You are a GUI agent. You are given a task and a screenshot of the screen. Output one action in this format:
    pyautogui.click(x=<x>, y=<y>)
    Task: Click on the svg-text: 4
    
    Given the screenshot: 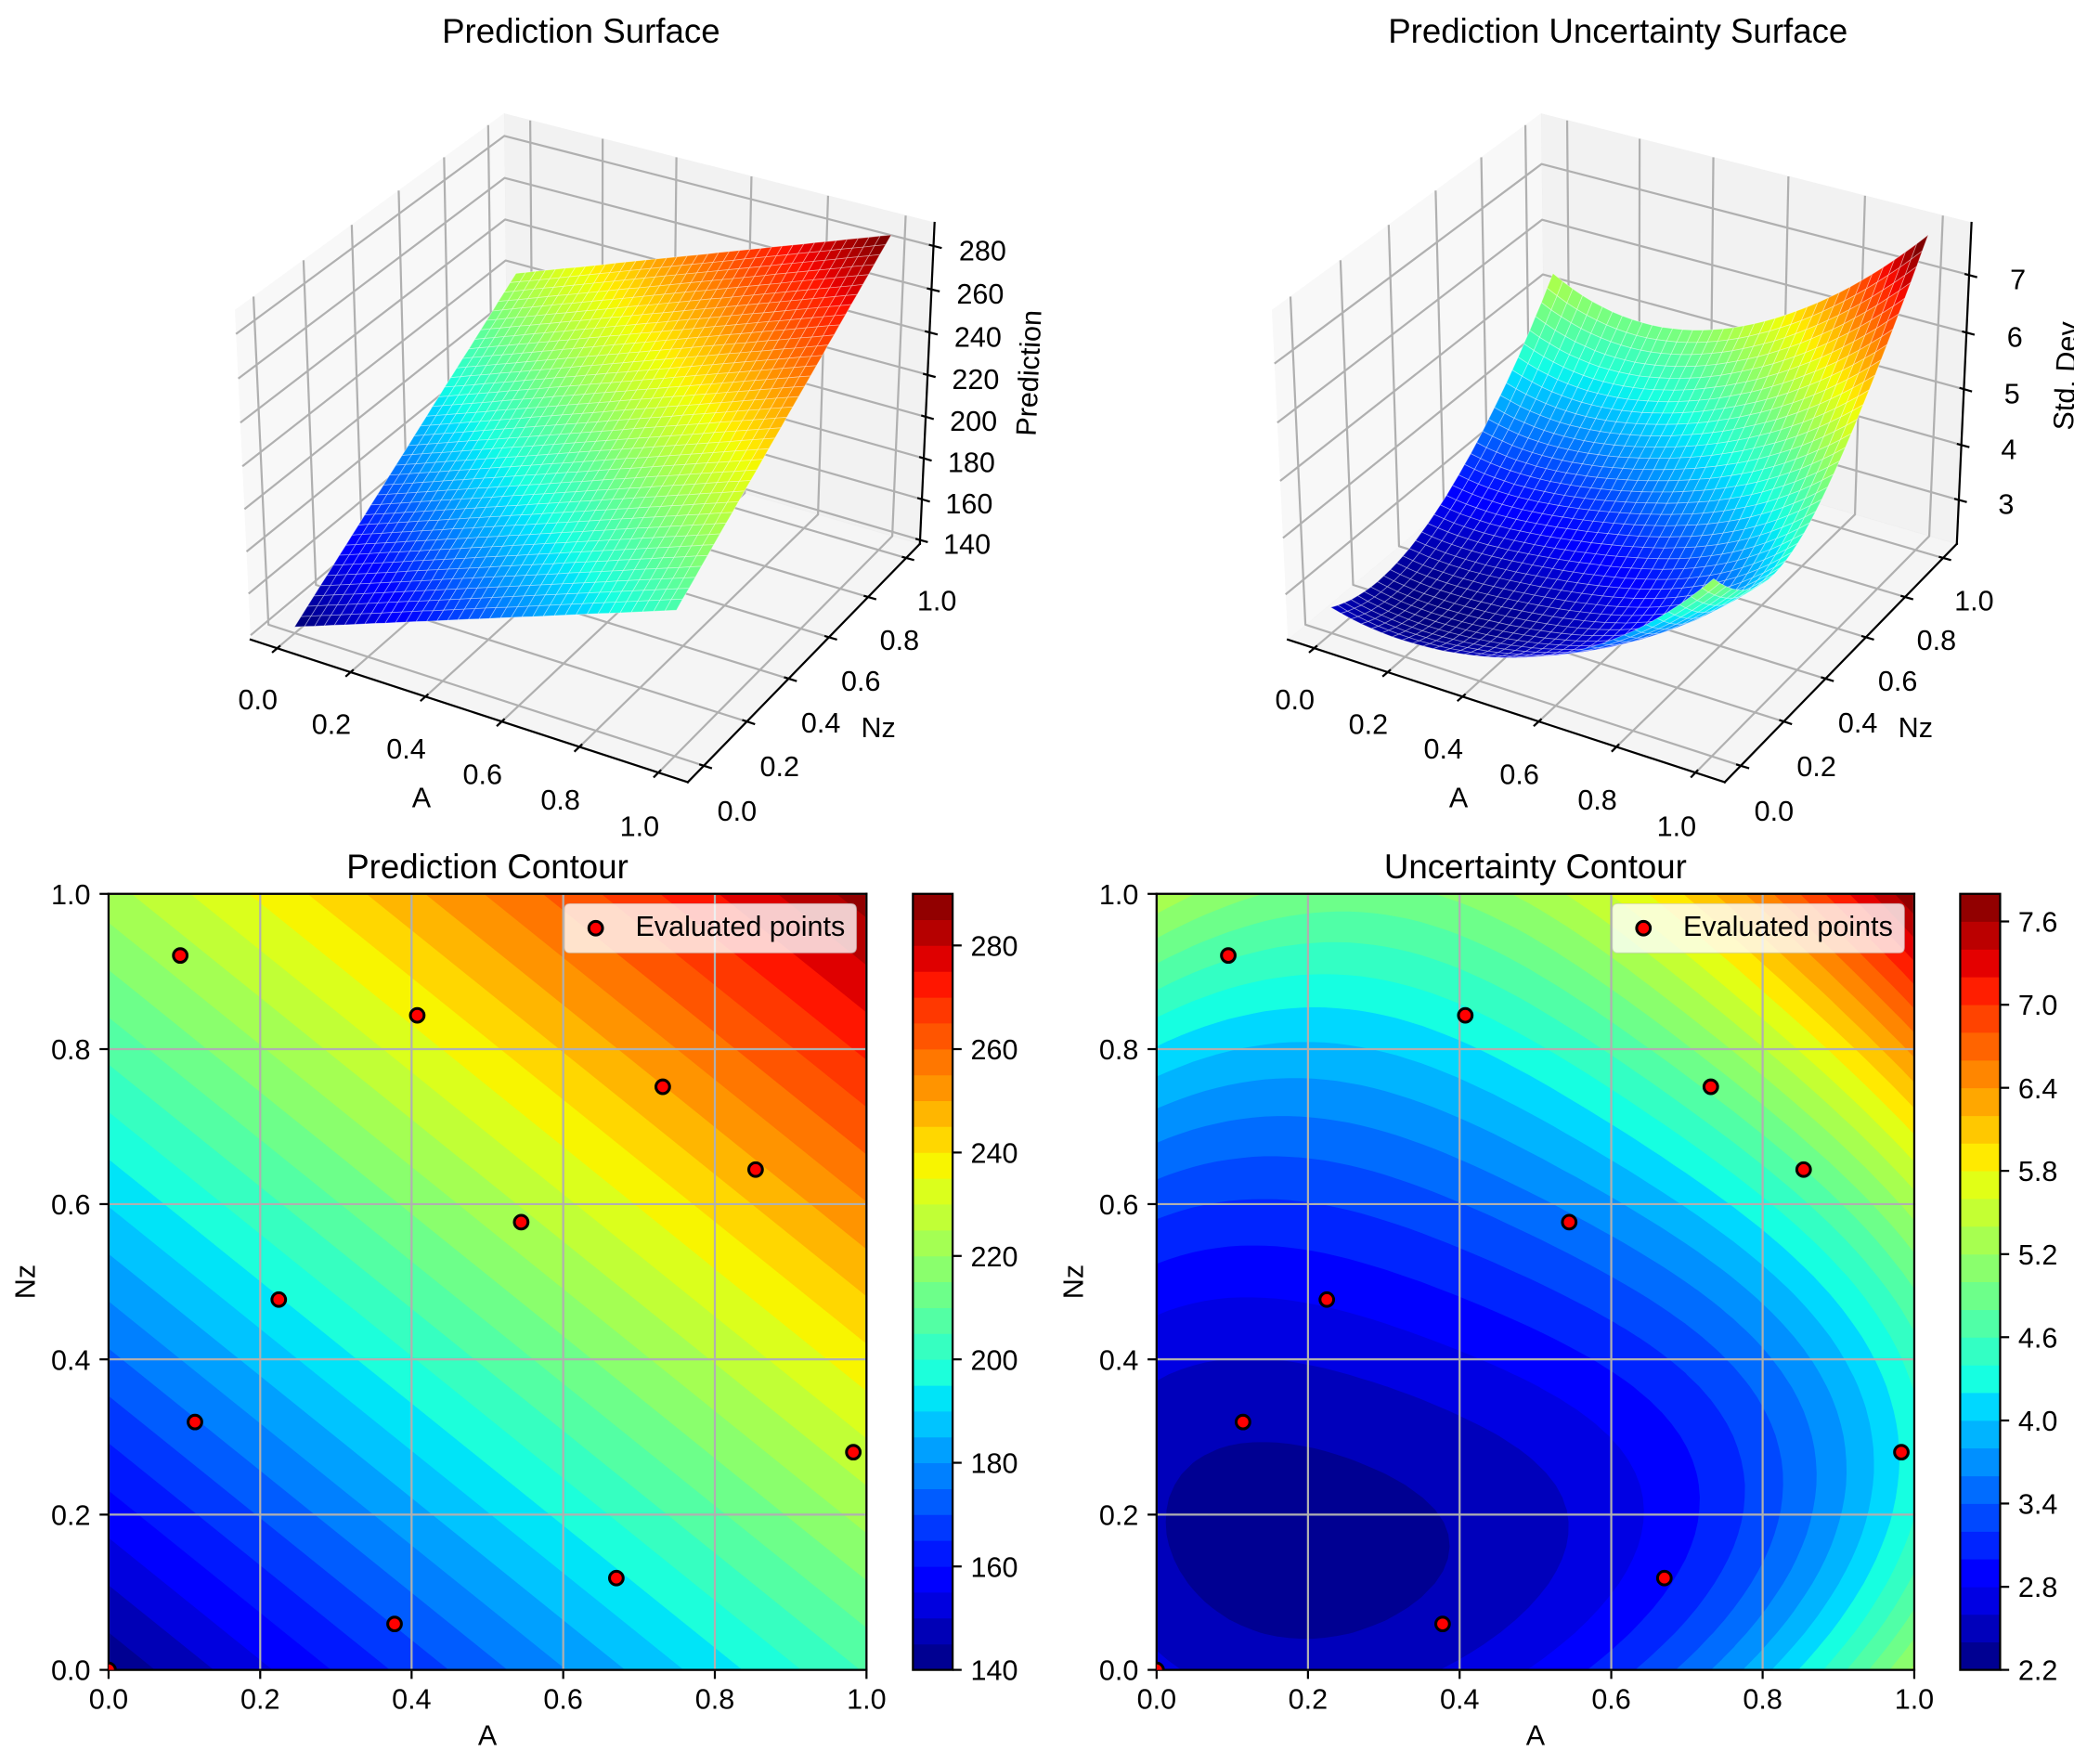 What is the action you would take?
    pyautogui.click(x=2008, y=449)
    